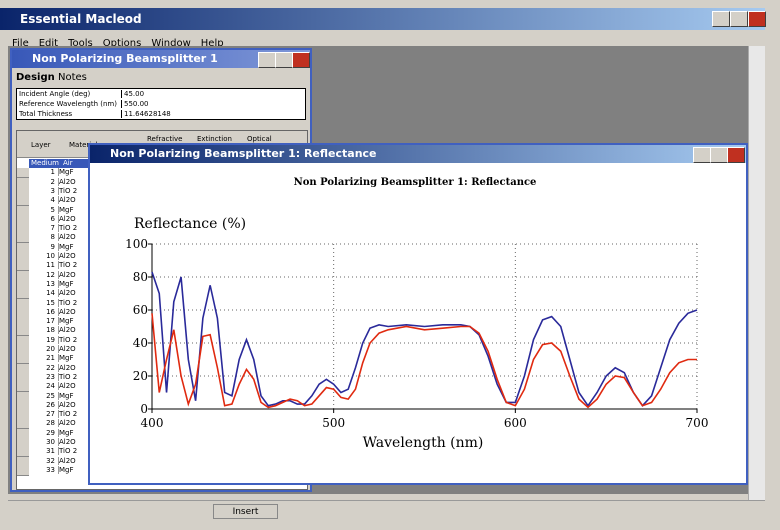 This screenshot has height=530, width=780. I want to click on layer-number: 24, so click(50, 386).